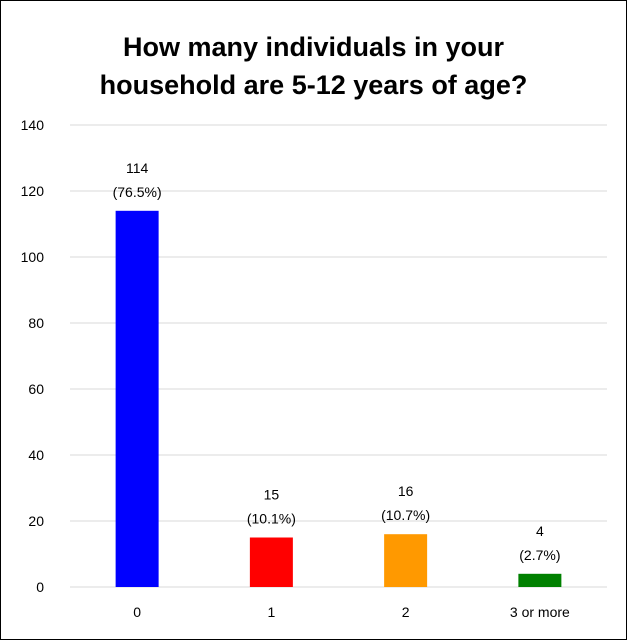 The height and width of the screenshot is (640, 627). What do you see at coordinates (313, 47) in the screenshot?
I see `chart-title-line-1: How many individuals in your` at bounding box center [313, 47].